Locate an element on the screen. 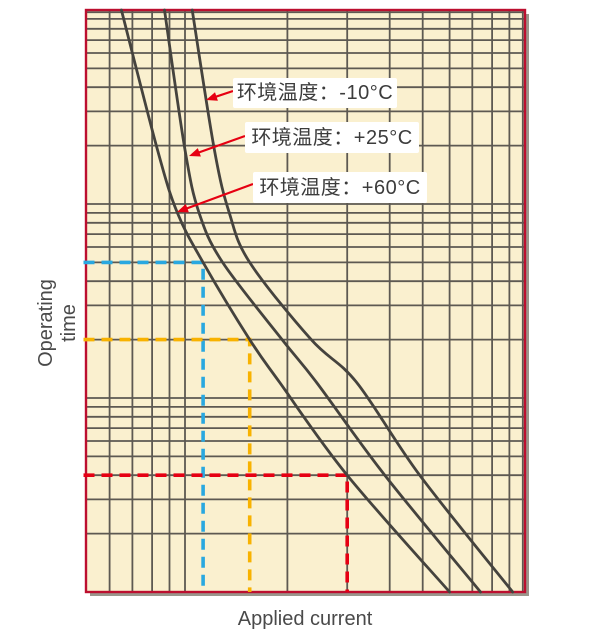 The width and height of the screenshot is (600, 640). callout-arrows is located at coordinates (215, 151).